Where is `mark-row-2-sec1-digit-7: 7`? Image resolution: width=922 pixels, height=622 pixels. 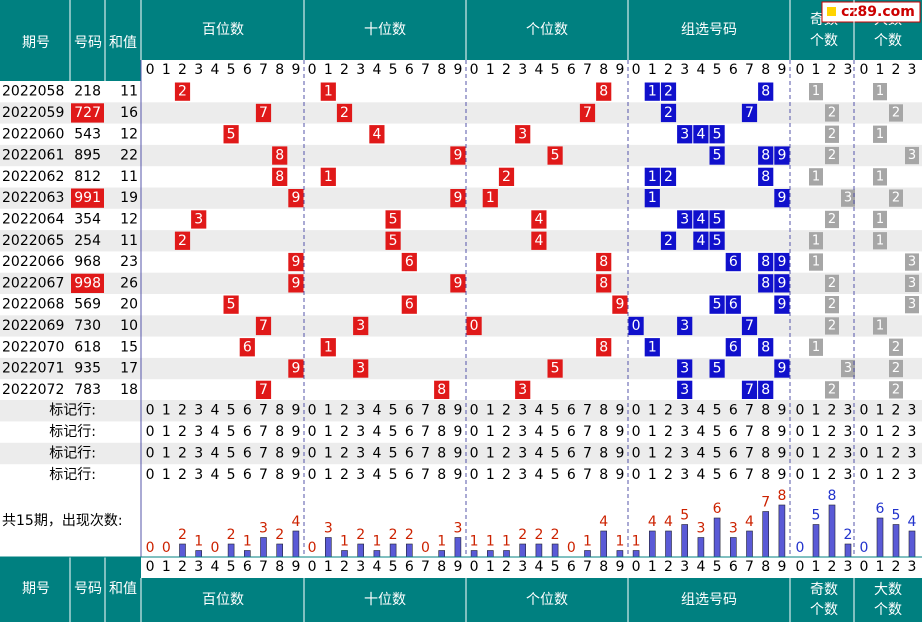
mark-row-2-sec1-digit-7: 7 is located at coordinates (425, 454).